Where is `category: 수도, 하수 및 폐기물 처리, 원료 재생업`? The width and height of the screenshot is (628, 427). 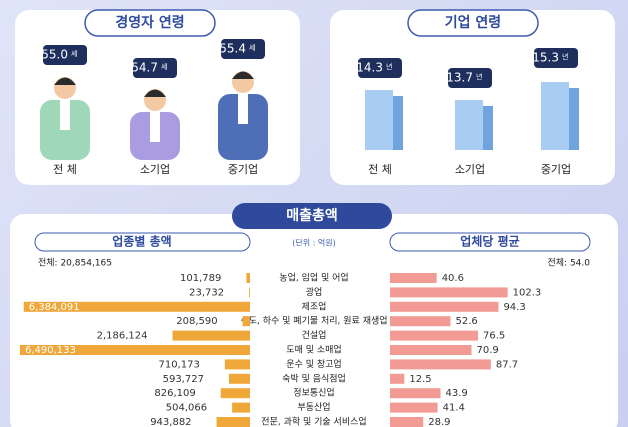
category: 수도, 하수 및 폐기물 처리, 원료 재생업 is located at coordinates (313, 321).